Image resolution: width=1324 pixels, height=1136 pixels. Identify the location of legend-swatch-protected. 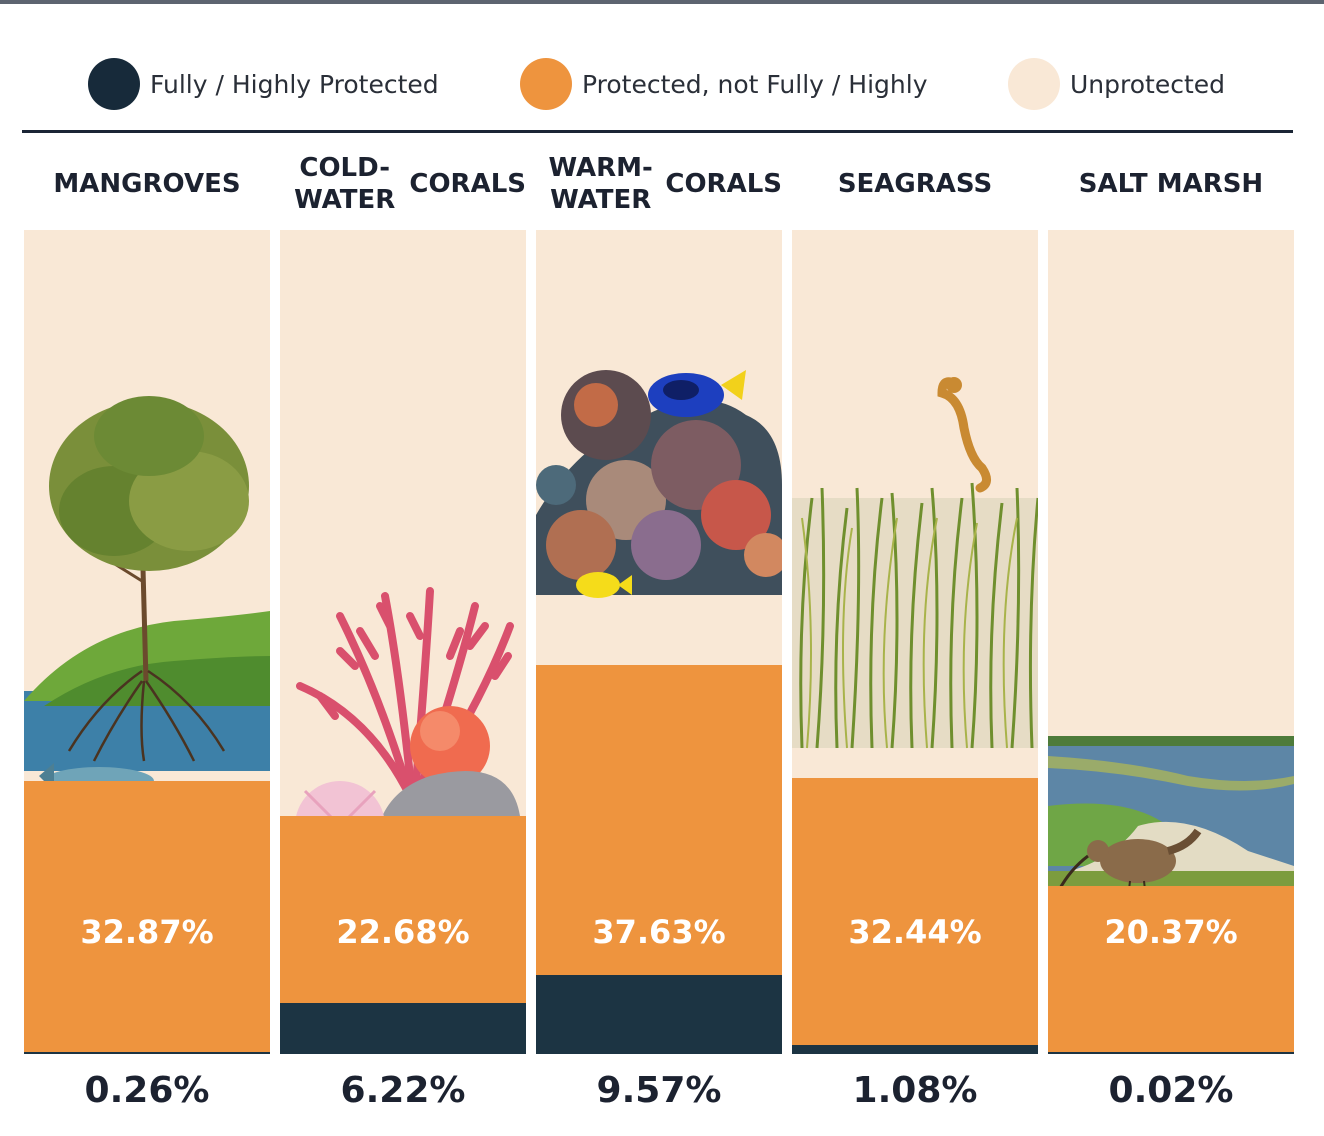
(546, 84).